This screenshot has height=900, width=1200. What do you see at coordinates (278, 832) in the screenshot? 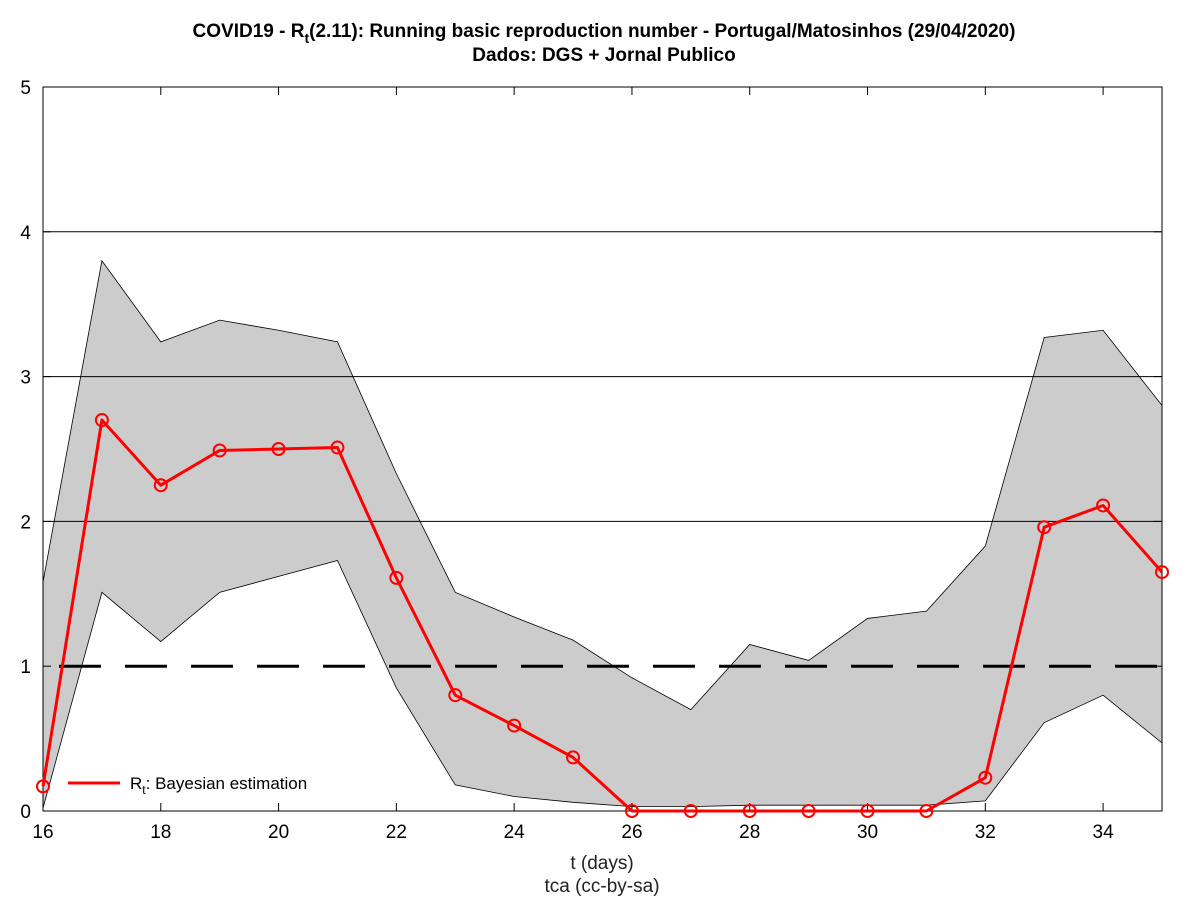
I see `x-tick-label: 20` at bounding box center [278, 832].